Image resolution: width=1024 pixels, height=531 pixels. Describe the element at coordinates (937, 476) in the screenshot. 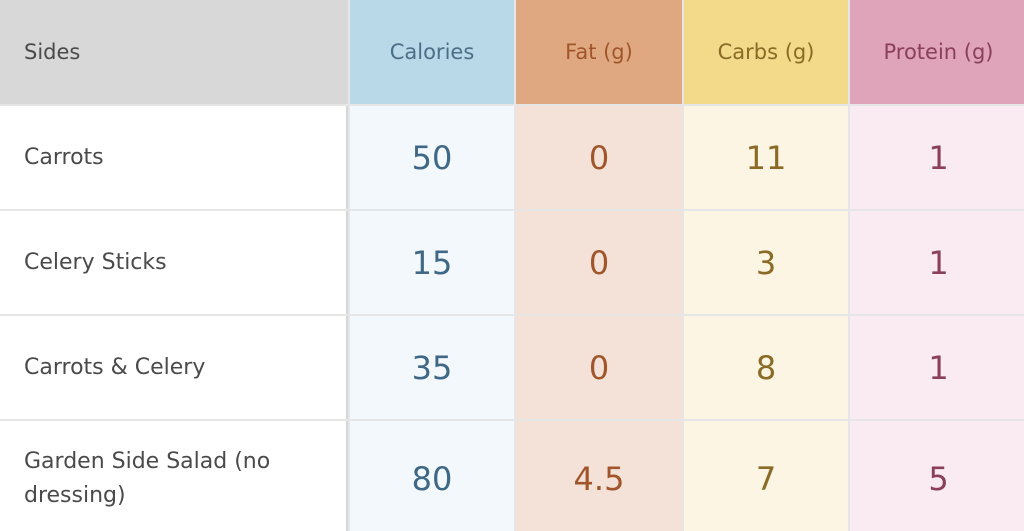

I see `row-protein: 5` at that location.